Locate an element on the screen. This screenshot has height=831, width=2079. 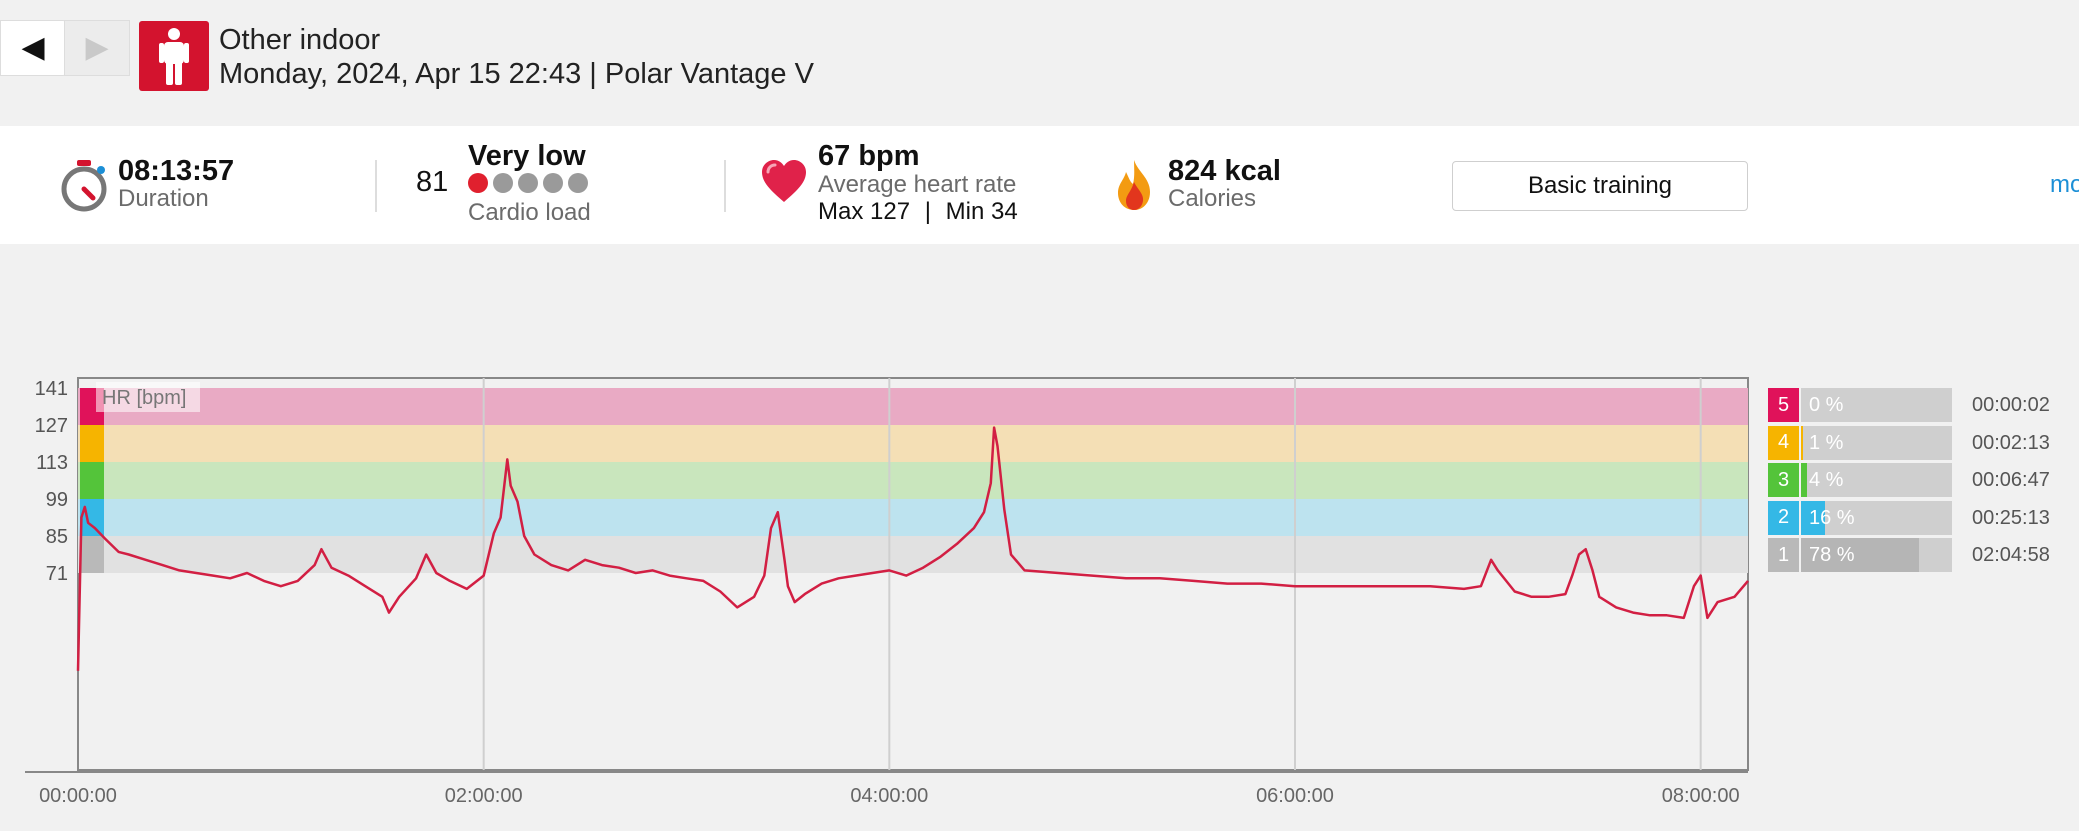
previous-button: ◀ is located at coordinates (33, 48).